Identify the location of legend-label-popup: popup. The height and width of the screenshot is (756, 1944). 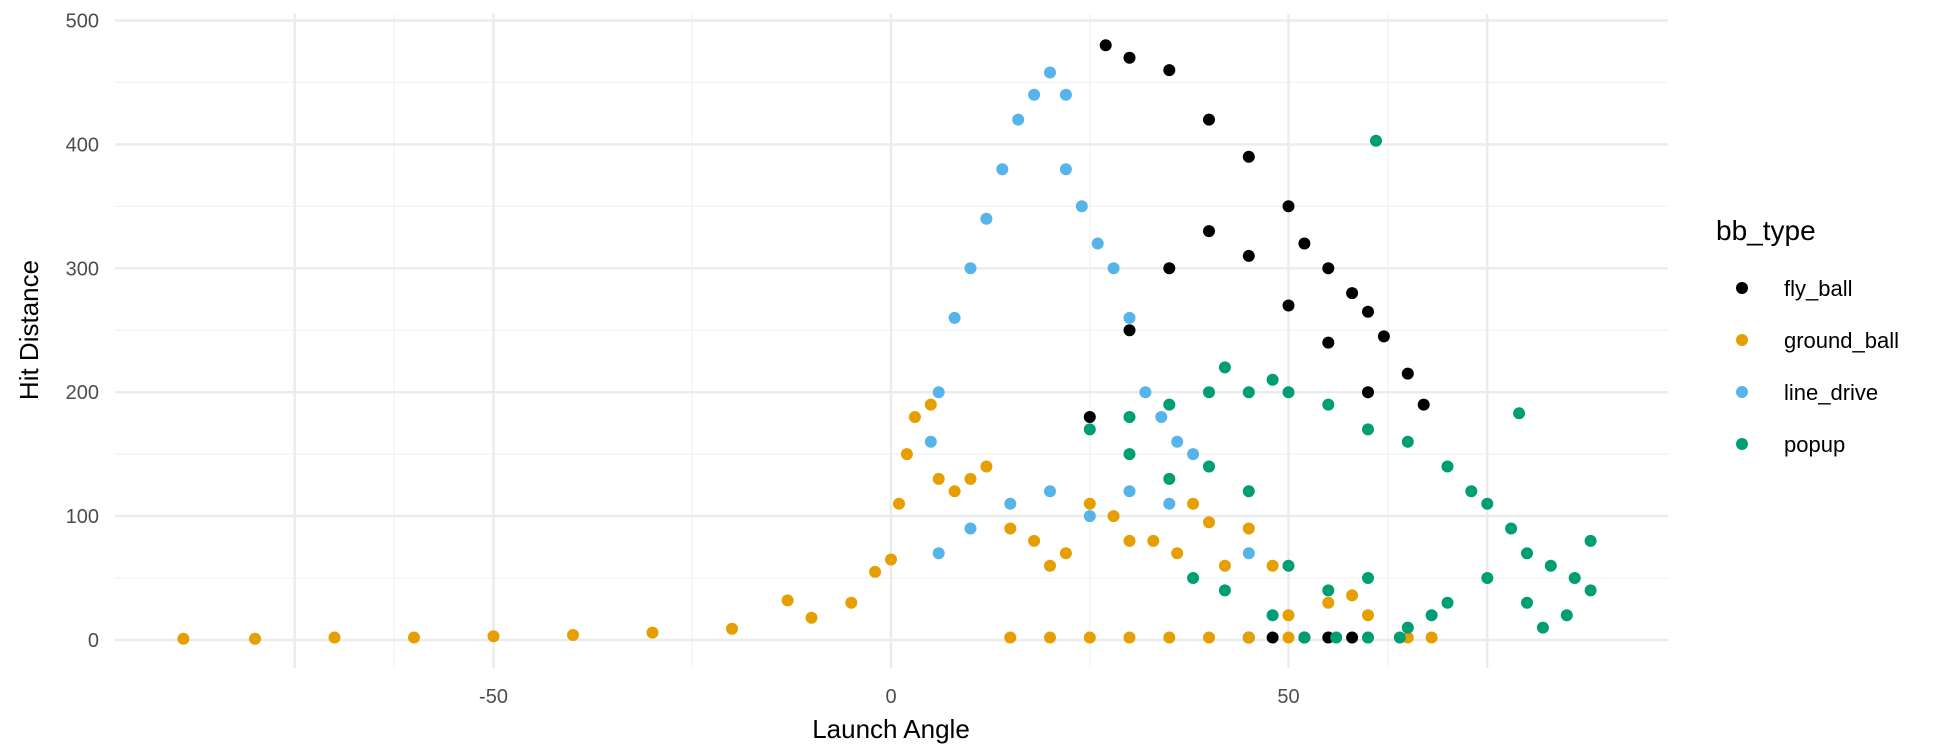
(1814, 444).